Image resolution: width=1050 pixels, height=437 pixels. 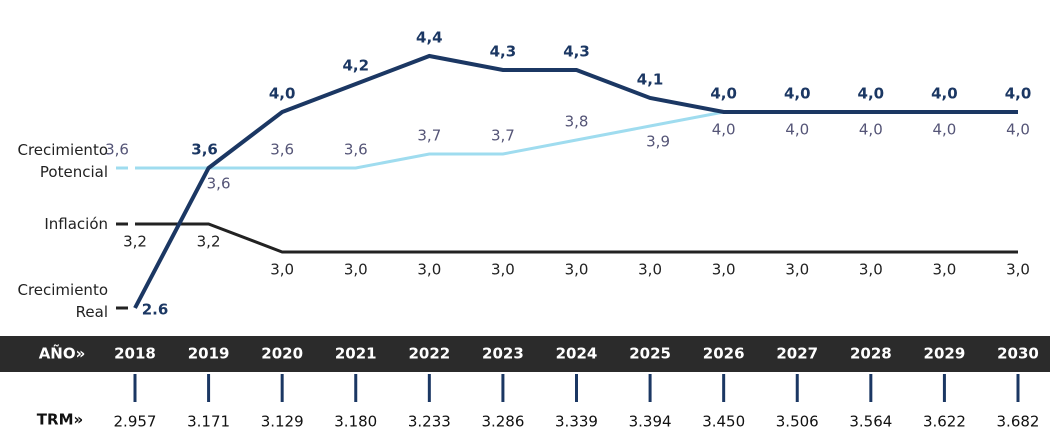 What do you see at coordinates (724, 354) in the screenshot?
I see `year-label: 2026` at bounding box center [724, 354].